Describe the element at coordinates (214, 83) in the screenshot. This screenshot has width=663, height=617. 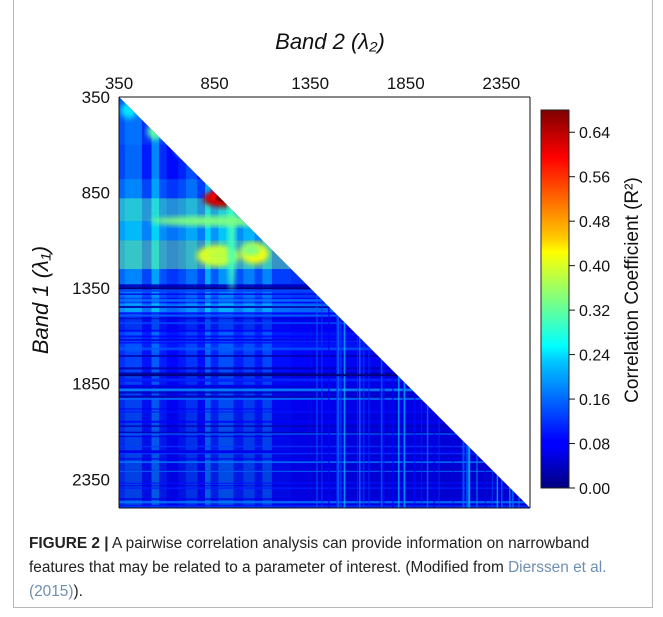
I see `x-tick-label: 850` at that location.